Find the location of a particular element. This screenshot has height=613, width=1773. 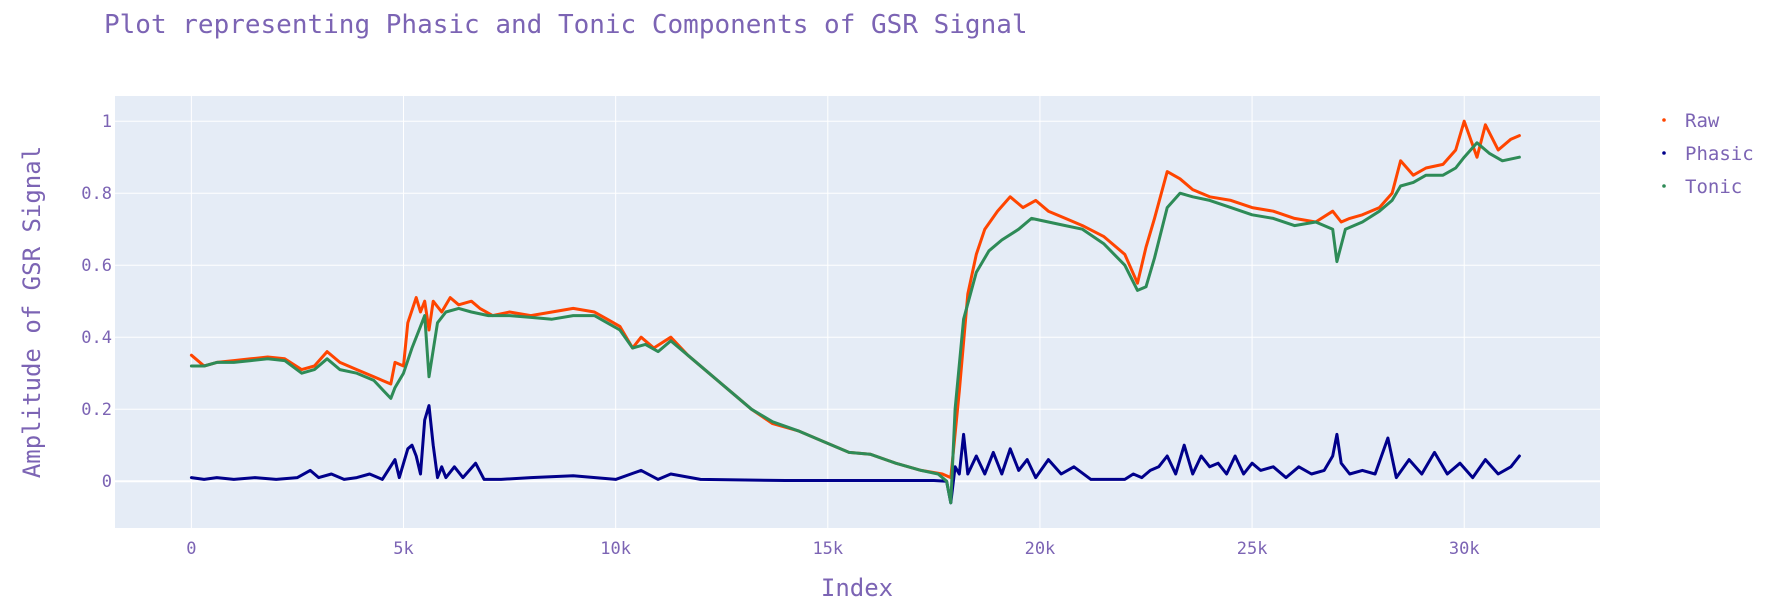

y-axis-title: Amplitude of GSR Signal is located at coordinates (32, 312).